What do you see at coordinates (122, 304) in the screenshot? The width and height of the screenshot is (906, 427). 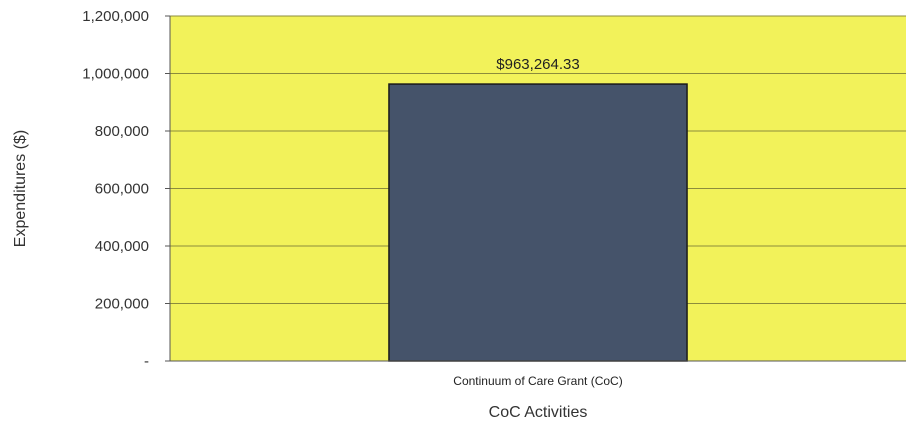 I see `y-tick-label: 200,000` at bounding box center [122, 304].